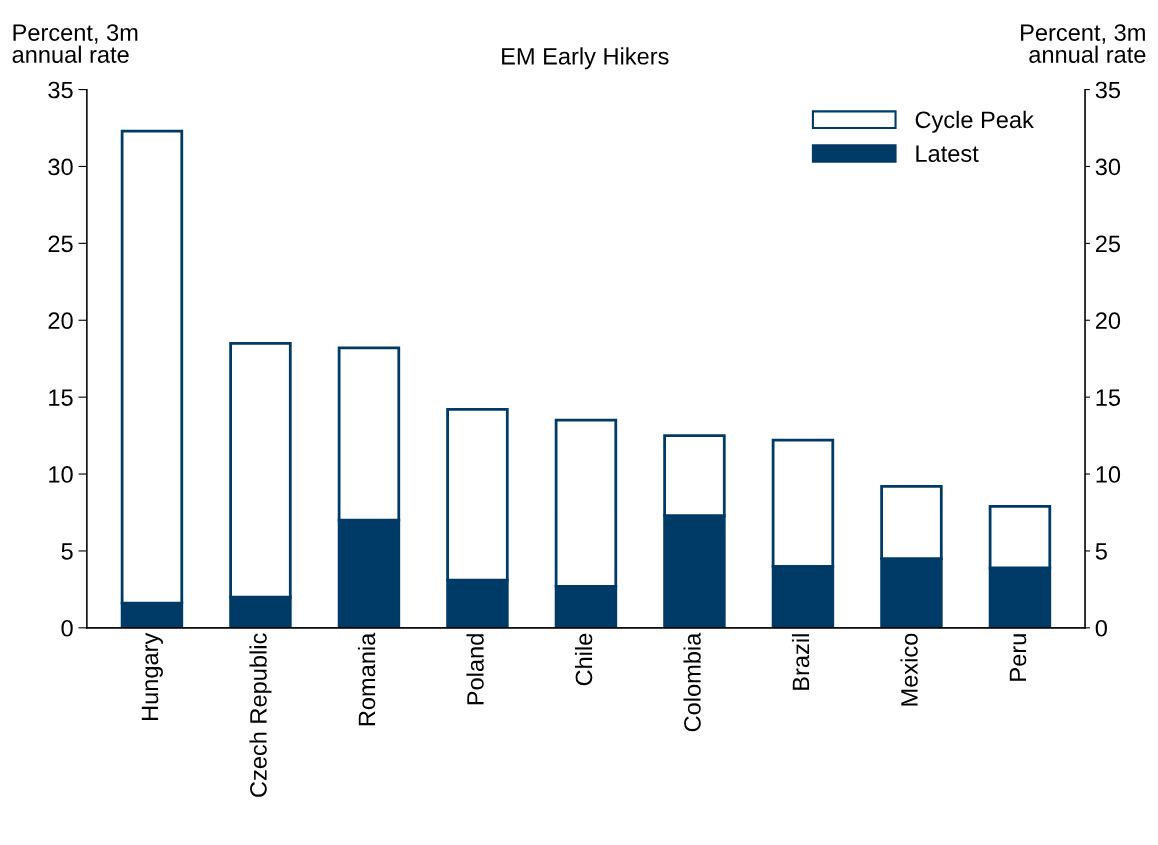 The image size is (1158, 845). I want to click on y-axis-title: Percent, 3m annual rate, so click(75, 43).